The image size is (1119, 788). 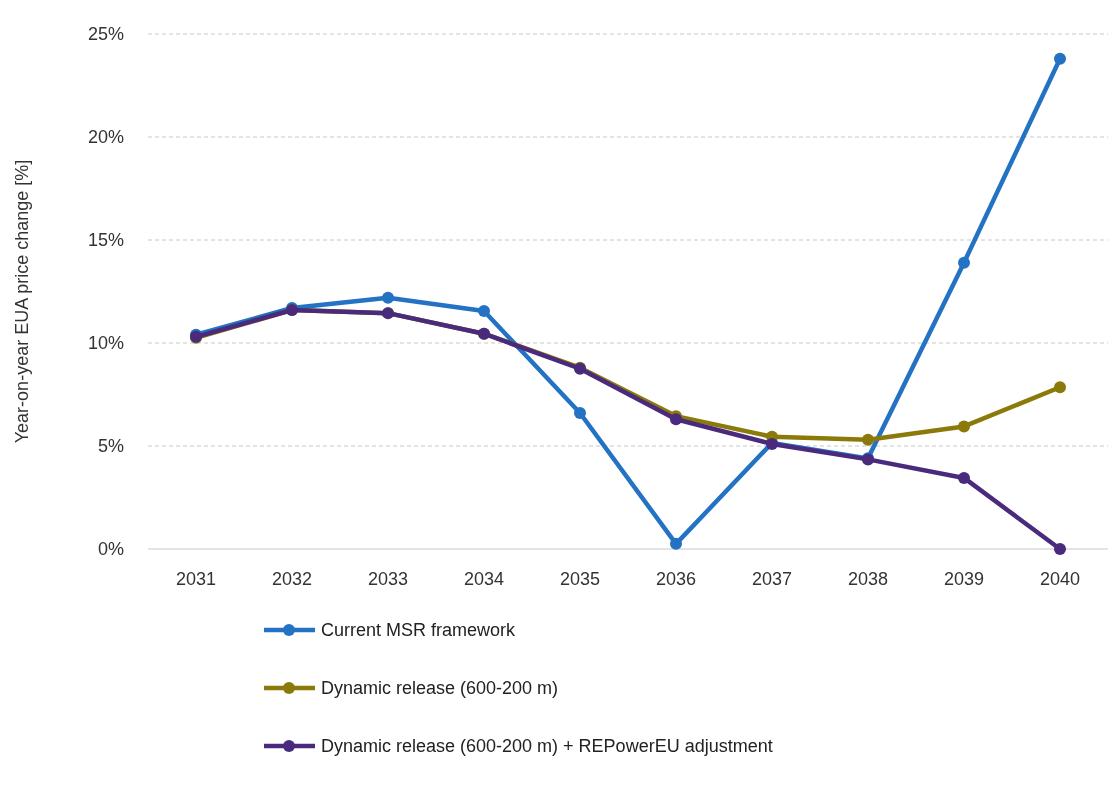 What do you see at coordinates (105, 137) in the screenshot?
I see `y-tick-label: 20%` at bounding box center [105, 137].